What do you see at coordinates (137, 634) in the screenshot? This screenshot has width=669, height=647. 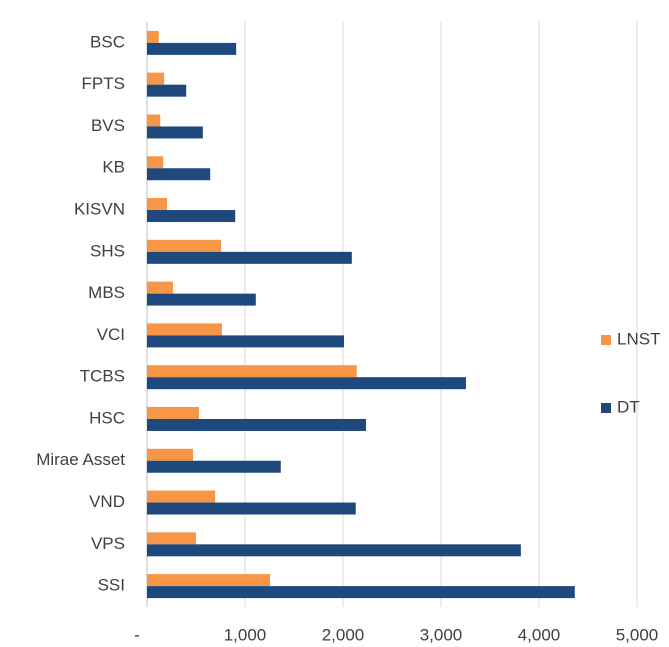 I see `x-tick-label: -` at bounding box center [137, 634].